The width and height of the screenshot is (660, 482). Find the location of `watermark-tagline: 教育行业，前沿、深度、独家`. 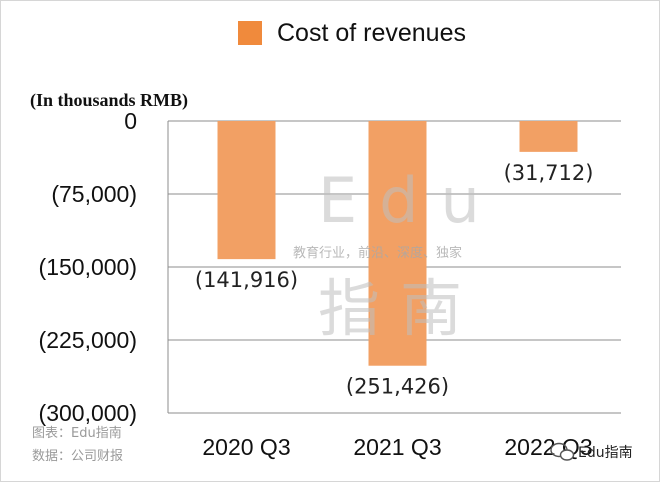

watermark-tagline: 教育行业，前沿、深度、独家 is located at coordinates (377, 253).